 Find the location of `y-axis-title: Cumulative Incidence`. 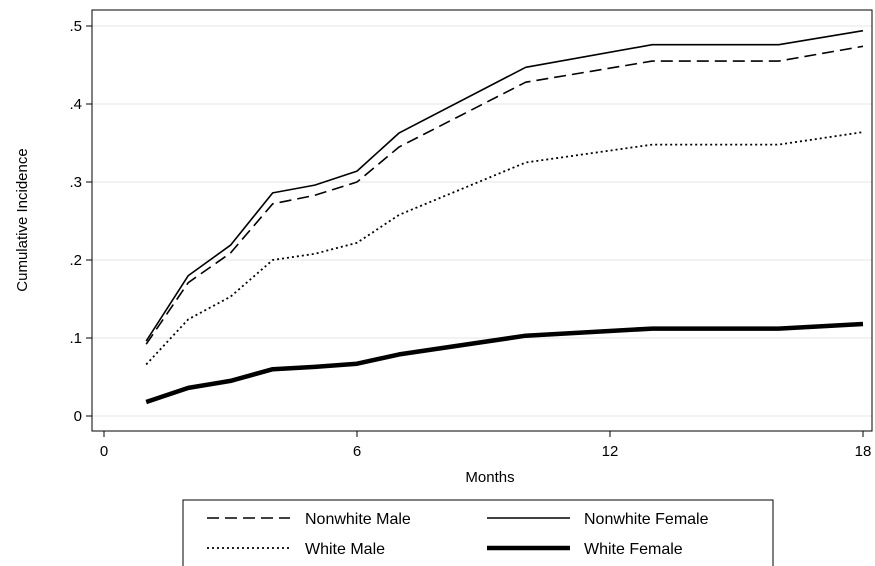

y-axis-title: Cumulative Incidence is located at coordinates (22, 219).